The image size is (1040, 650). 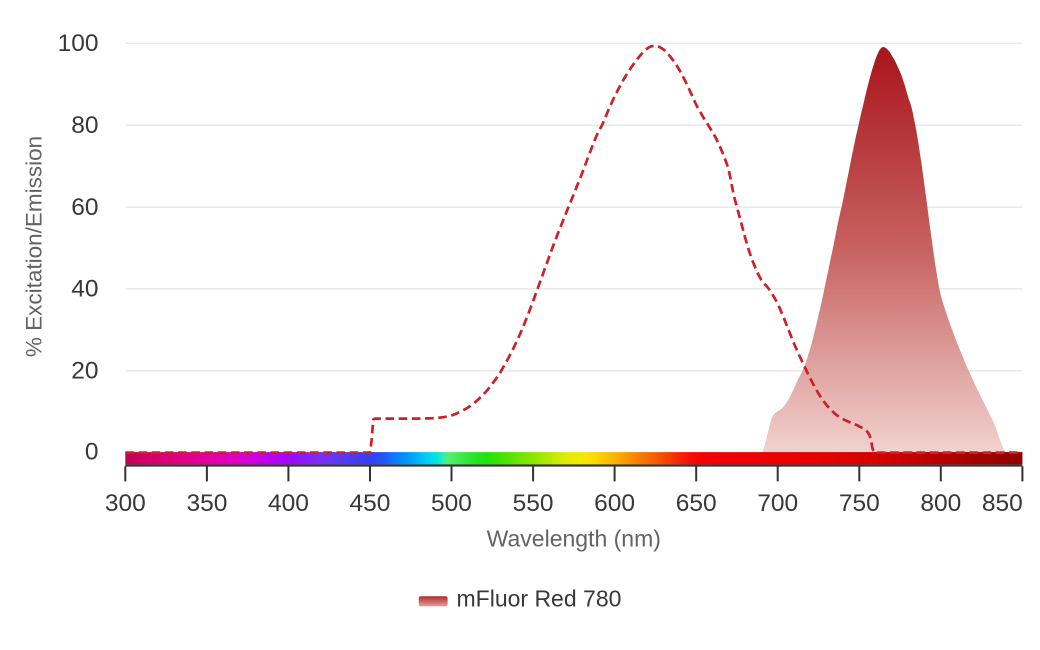 What do you see at coordinates (288, 503) in the screenshot?
I see `svg-text: 400` at bounding box center [288, 503].